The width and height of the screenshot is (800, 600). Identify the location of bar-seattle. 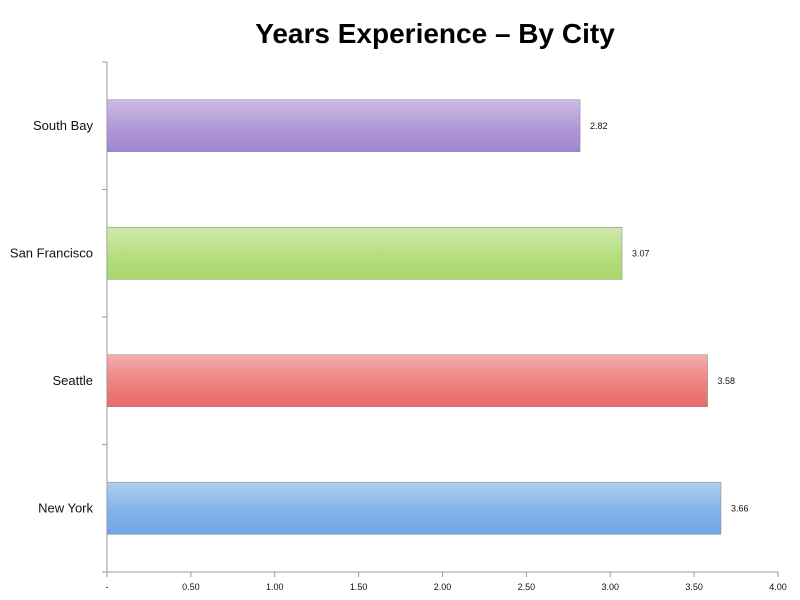
(407, 381).